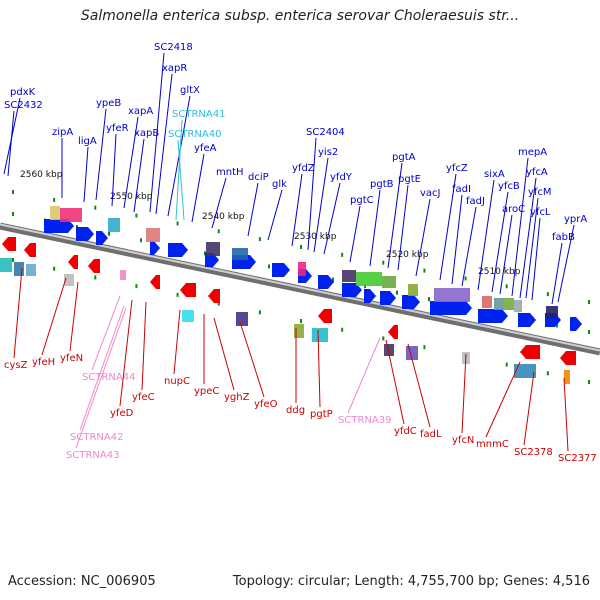 This screenshot has width=600, height=600. Describe the element at coordinates (108, 103) in the screenshot. I see `gene-label: ypeB` at that location.